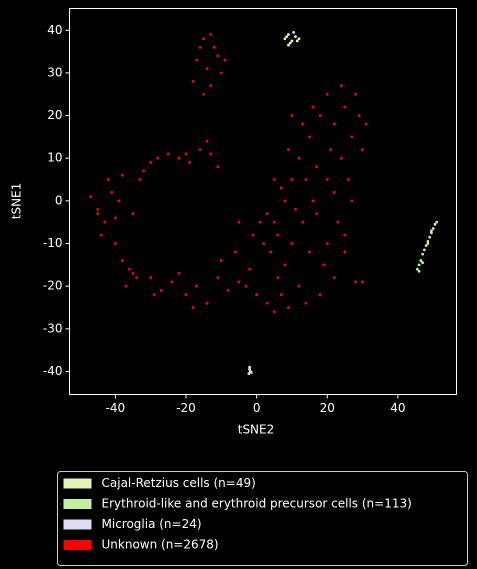 The image size is (477, 569). Describe the element at coordinates (54, 30) in the screenshot. I see `y-tick-label: 40` at that location.